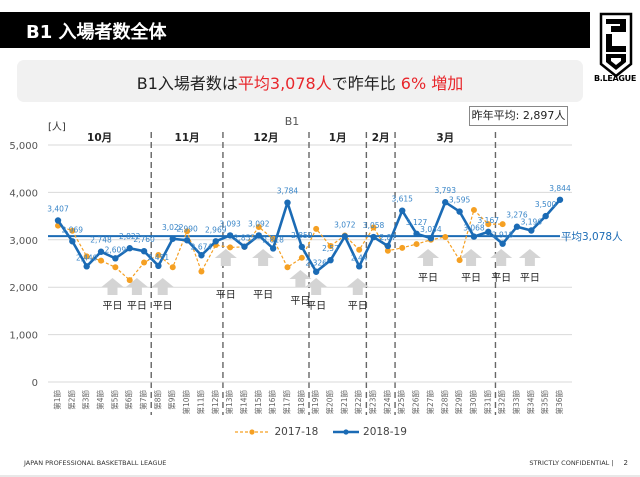 Image resolution: width=640 pixels, height=477 pixels. I want to click on month-label: 10月, so click(99, 138).